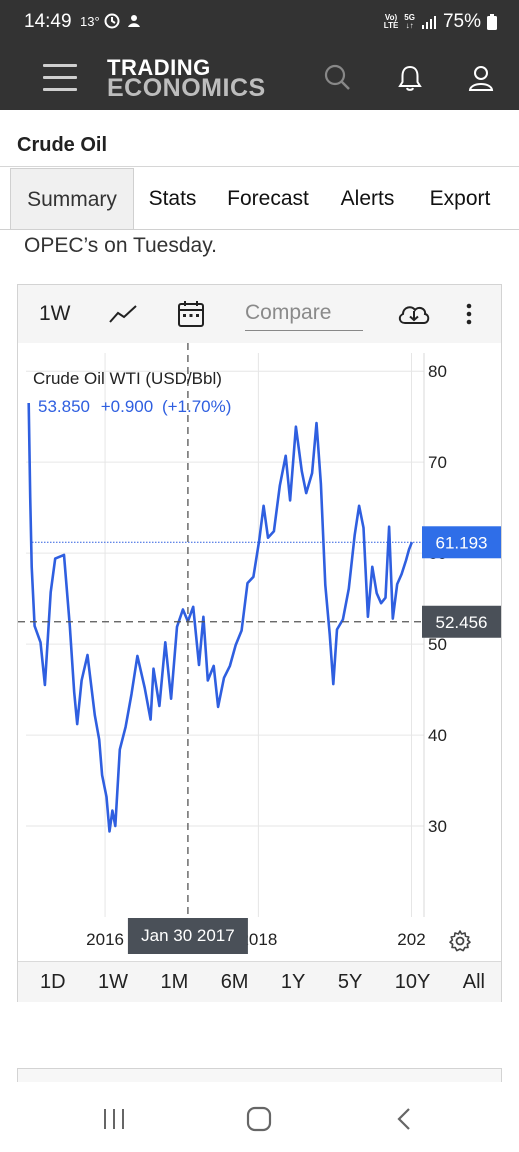  I want to click on legend-last: 53.850, so click(64, 406).